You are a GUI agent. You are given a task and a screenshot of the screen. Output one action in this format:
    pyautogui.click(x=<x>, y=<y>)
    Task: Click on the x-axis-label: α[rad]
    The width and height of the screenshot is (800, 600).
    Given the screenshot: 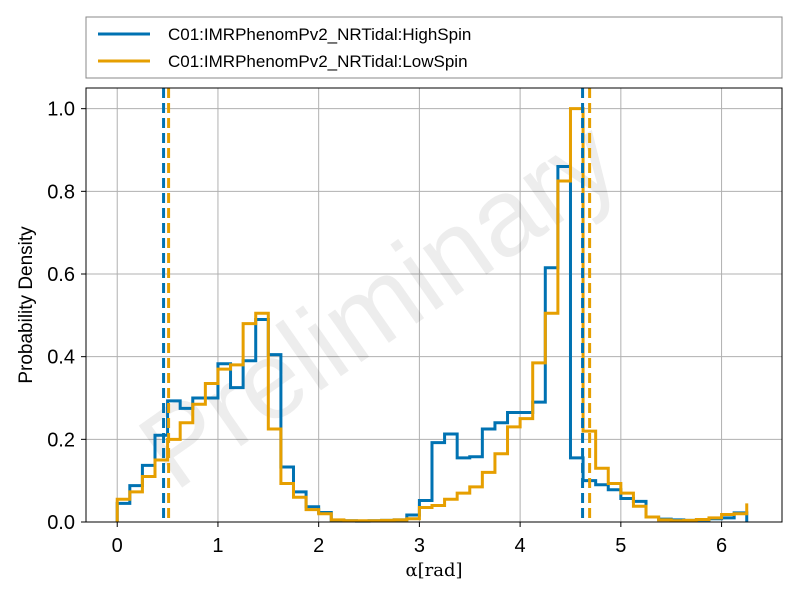 What is the action you would take?
    pyautogui.click(x=433, y=570)
    